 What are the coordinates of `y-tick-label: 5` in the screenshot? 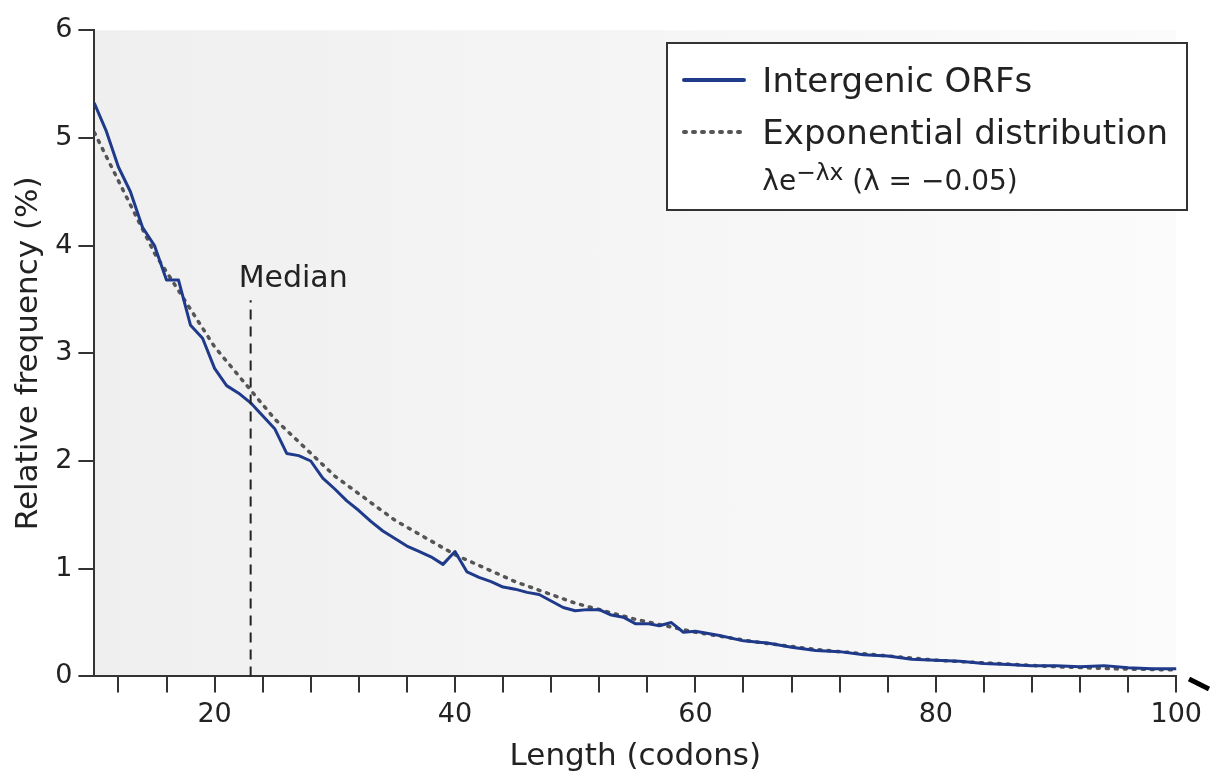 It's located at (64, 135).